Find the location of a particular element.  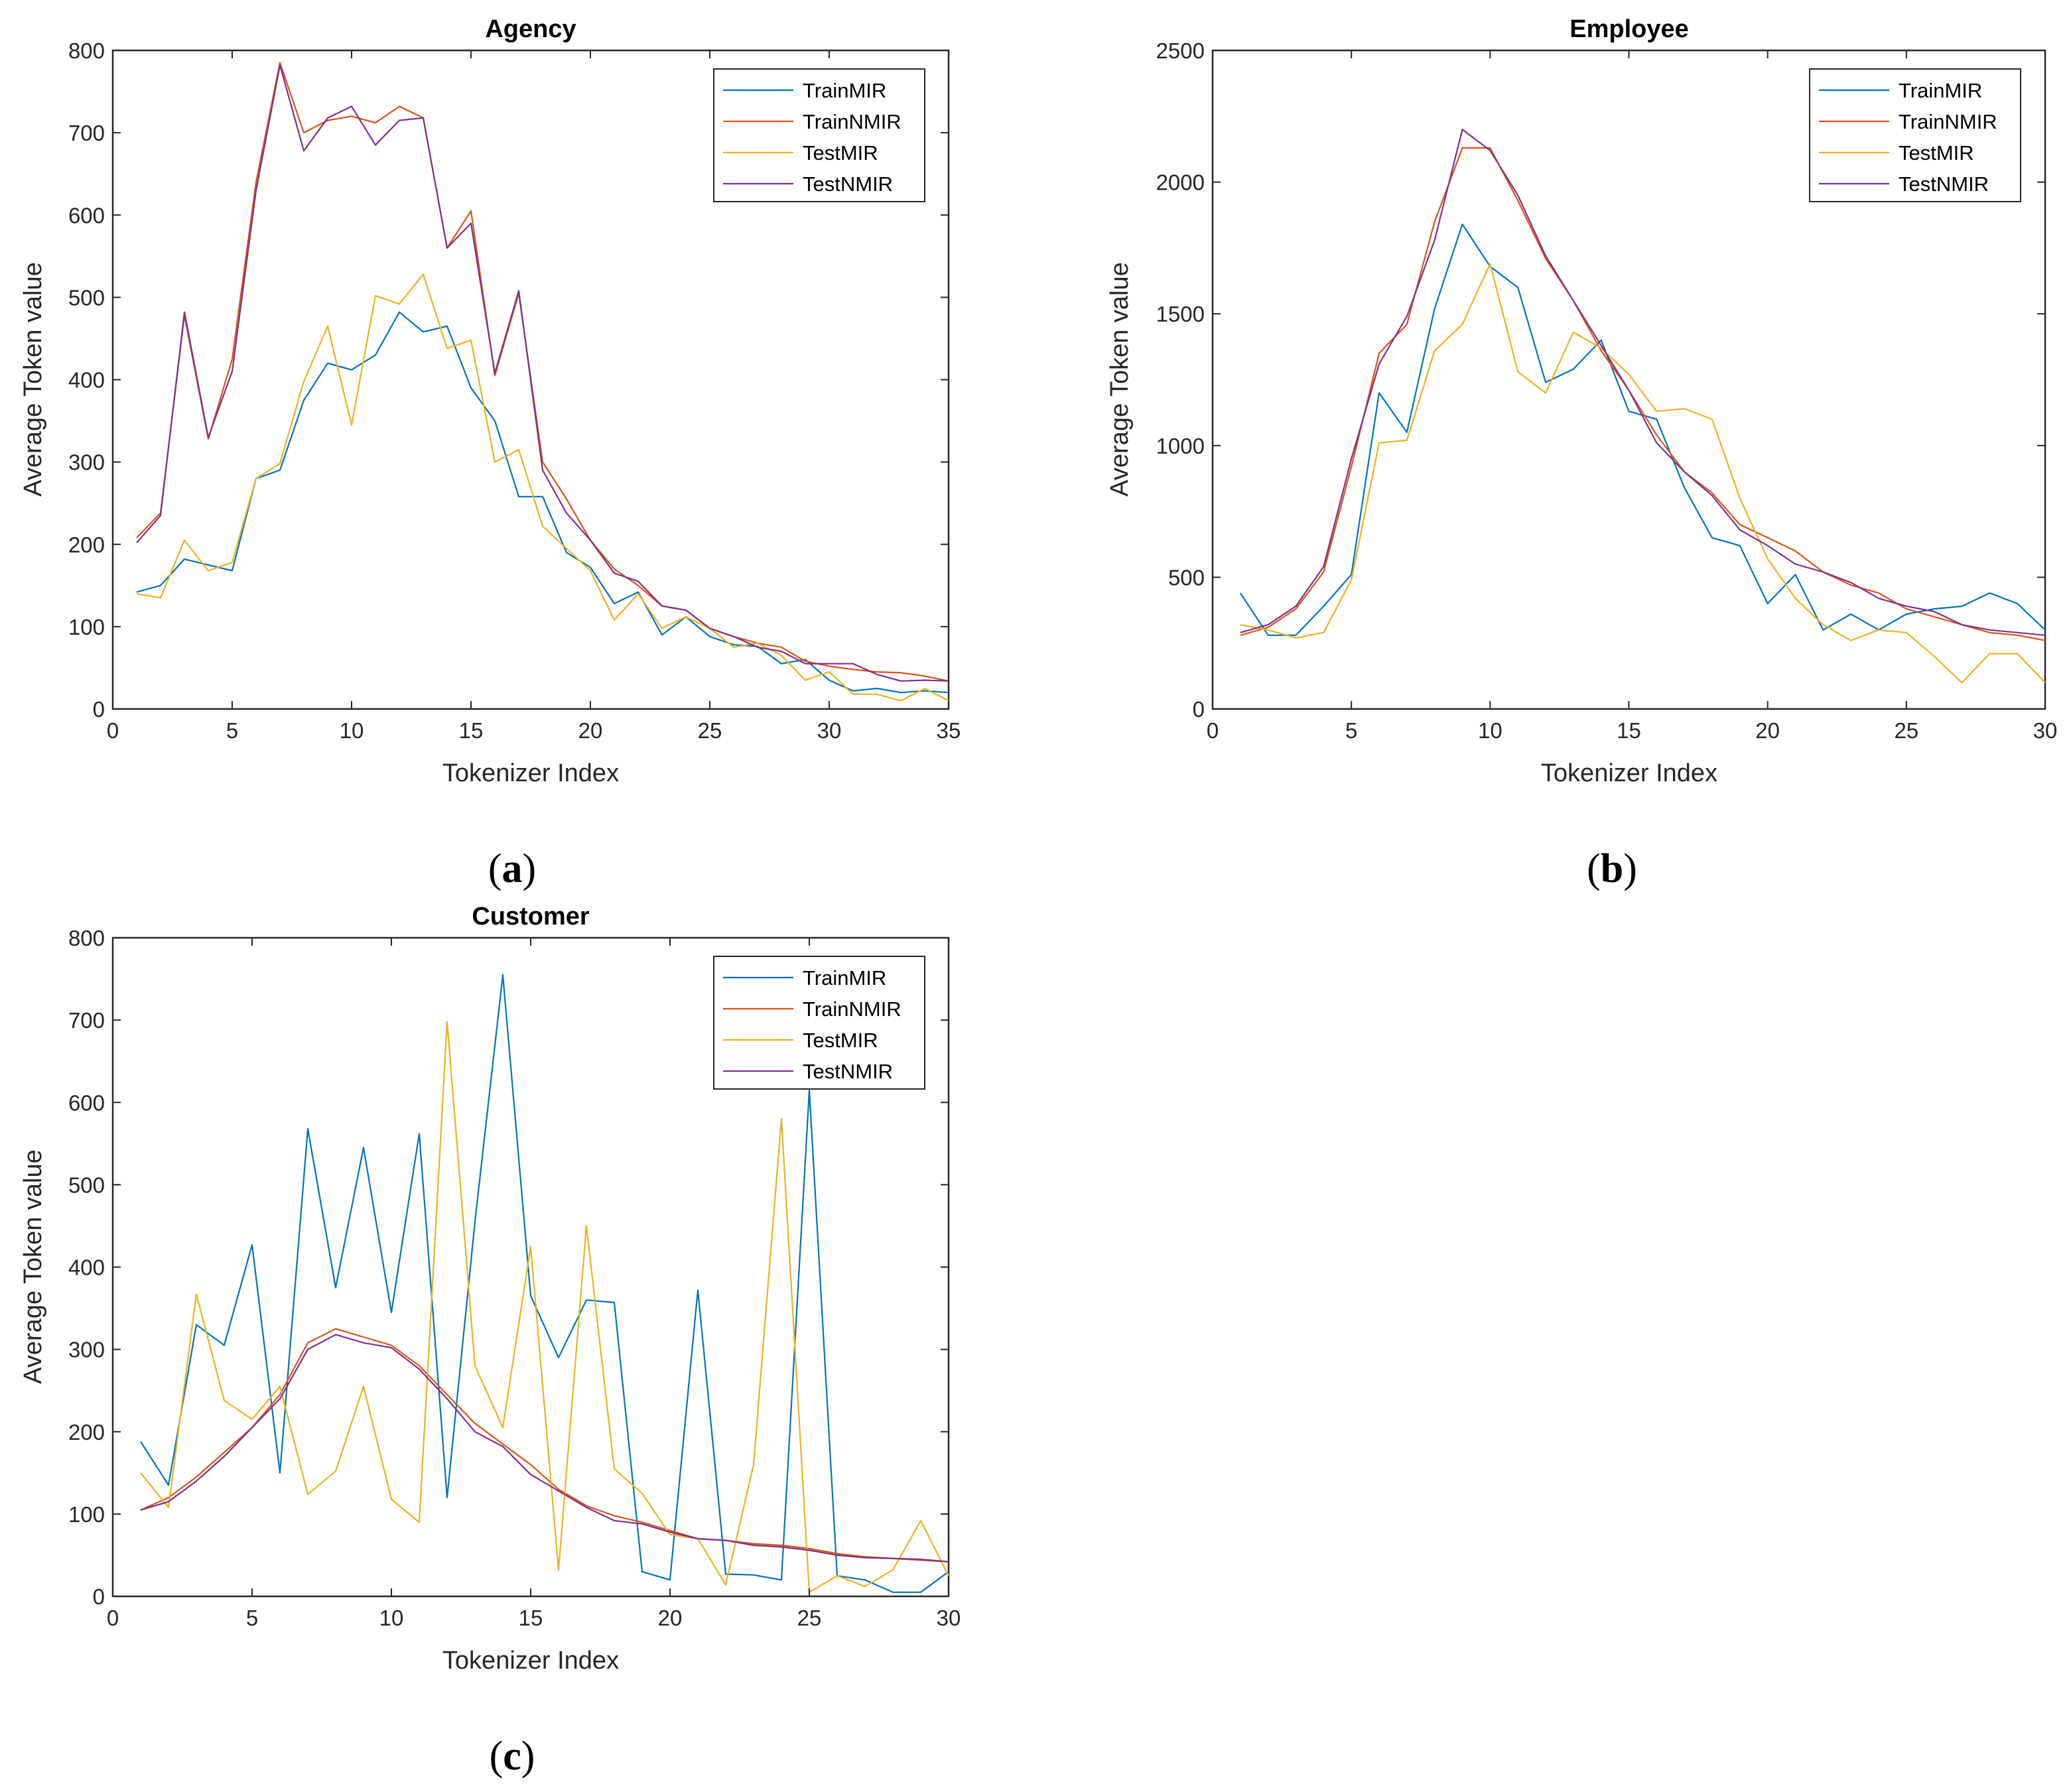

panel-caption: (a) is located at coordinates (512, 868).